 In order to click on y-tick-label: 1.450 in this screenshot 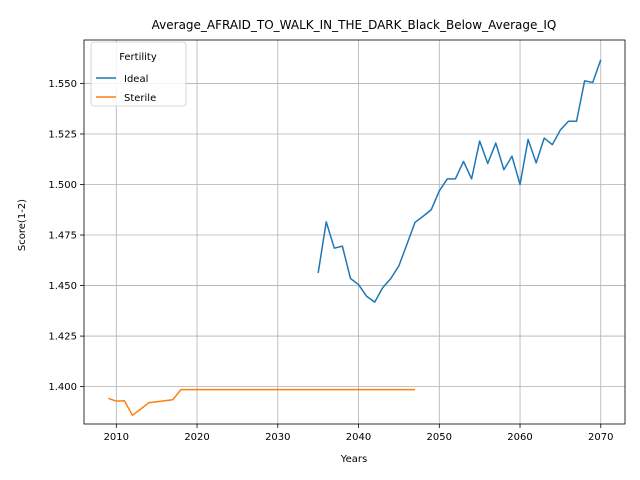, I will do `click(62, 286)`.